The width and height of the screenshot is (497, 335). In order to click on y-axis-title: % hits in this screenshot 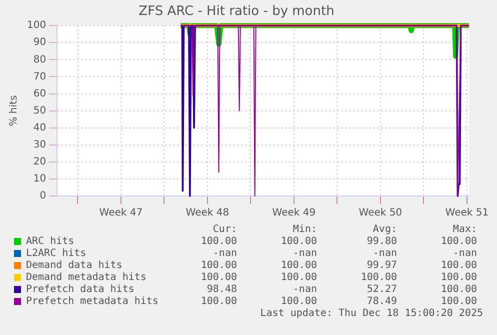, I will do `click(14, 110)`.